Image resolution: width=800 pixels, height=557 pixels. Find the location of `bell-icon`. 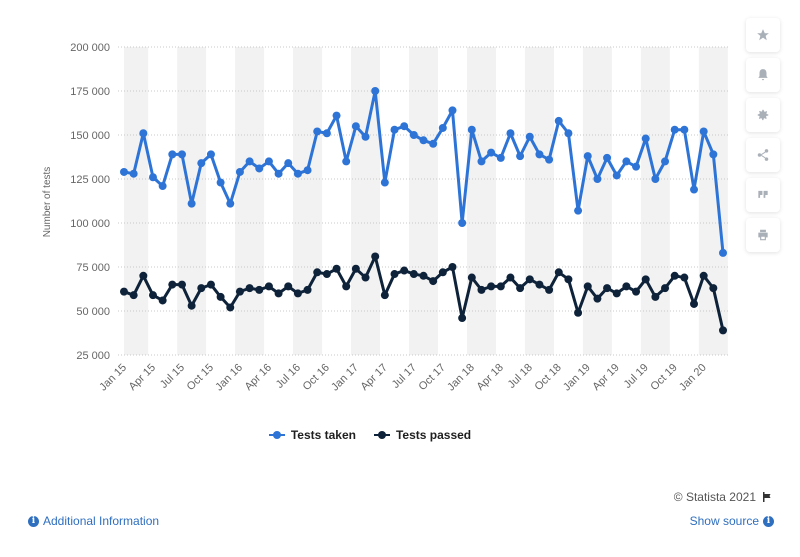

bell-icon is located at coordinates (763, 75).